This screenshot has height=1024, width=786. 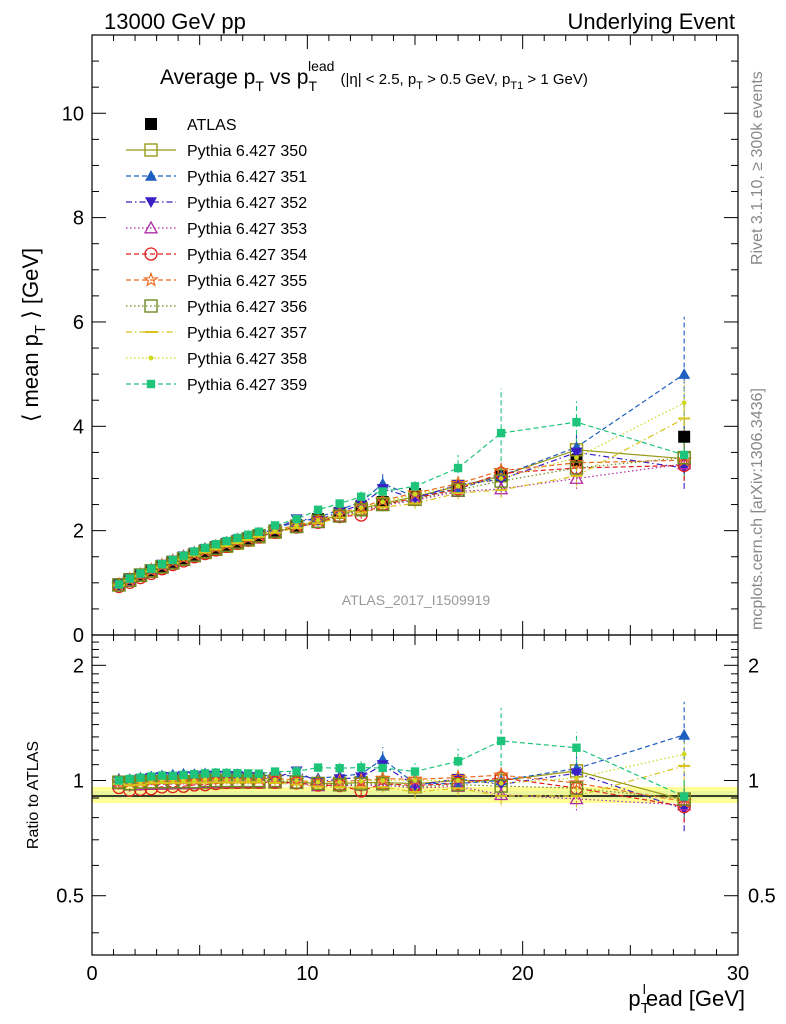 I want to click on legend-5-label: Pythia 6.427 354, so click(x=247, y=255).